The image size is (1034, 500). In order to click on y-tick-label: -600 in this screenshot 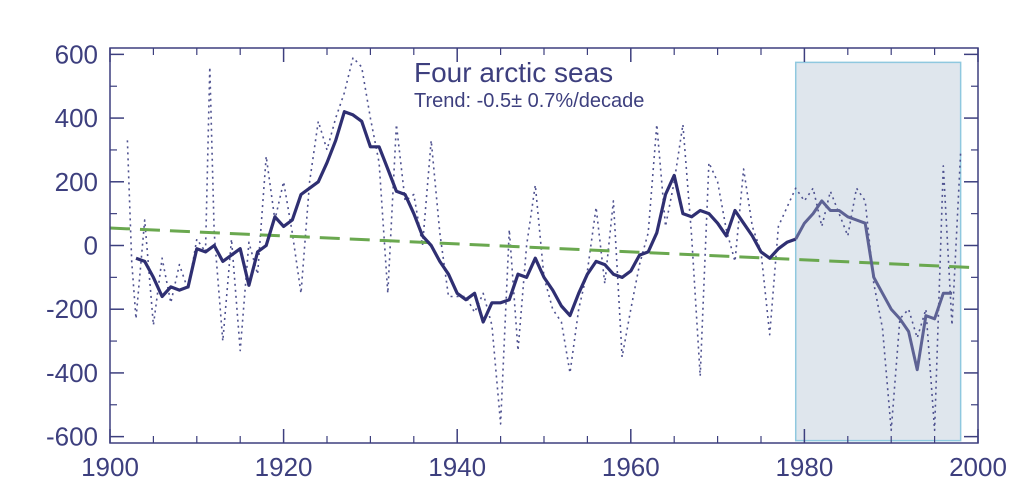, I will do `click(72, 437)`.